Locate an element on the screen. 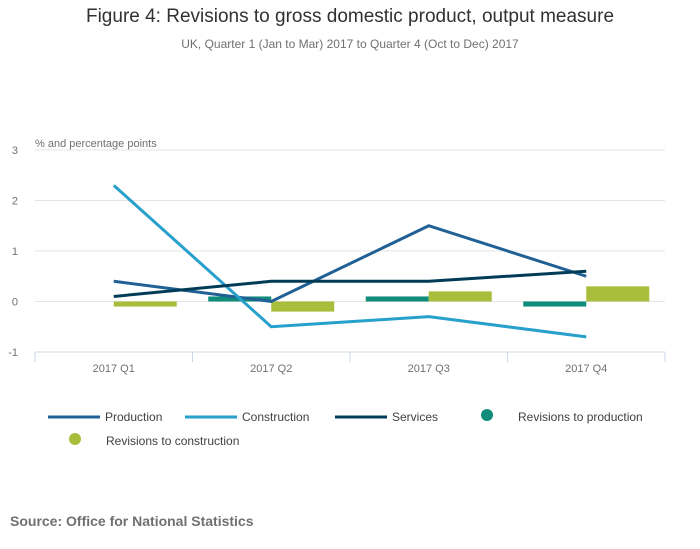 This screenshot has height=549, width=700. x-tick-label: 2017 Q4 is located at coordinates (586, 369).